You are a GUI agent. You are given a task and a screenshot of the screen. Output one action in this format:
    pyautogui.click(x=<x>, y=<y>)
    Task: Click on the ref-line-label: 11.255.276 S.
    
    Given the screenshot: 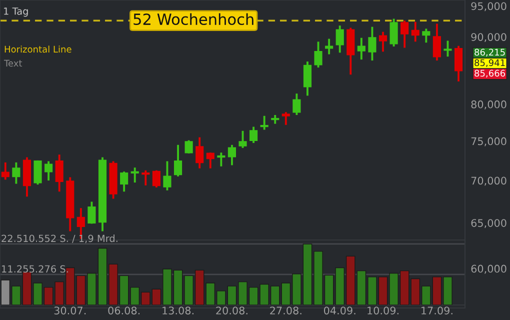 What is the action you would take?
    pyautogui.click(x=35, y=269)
    